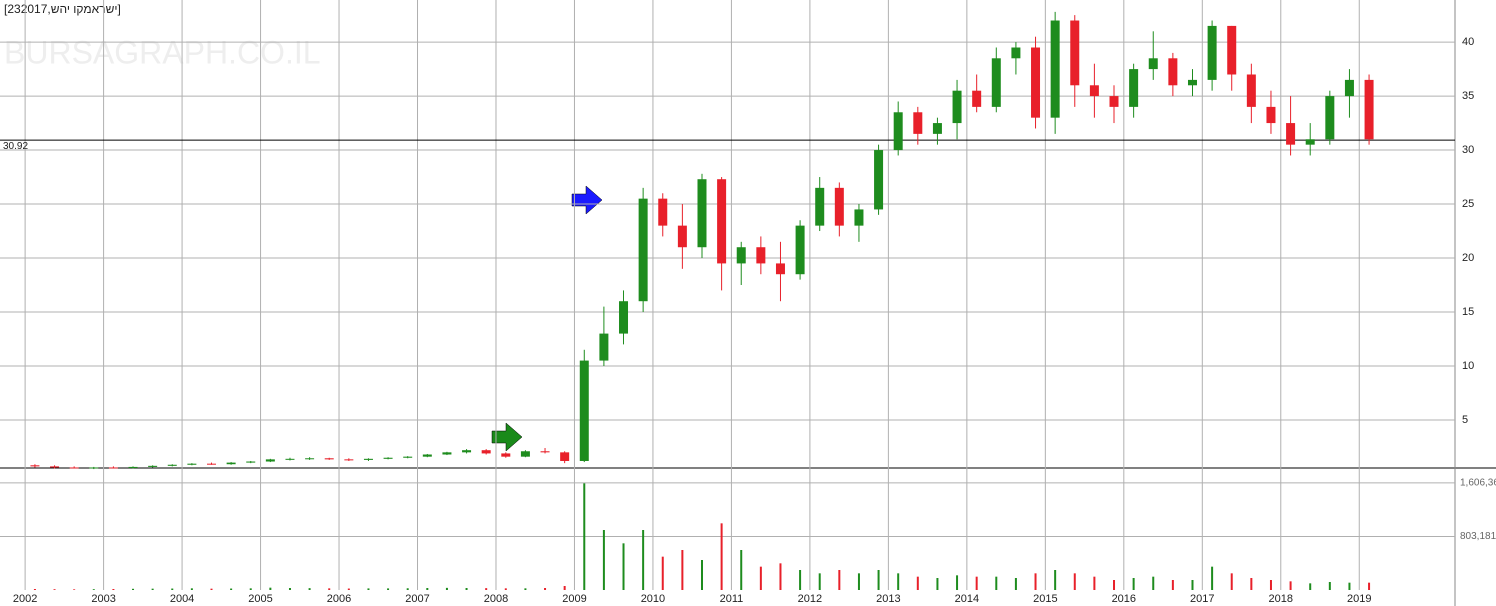 Image resolution: width=1496 pixels, height=606 pixels. I want to click on volume-tick-label: 1,606,36, so click(1478, 483).